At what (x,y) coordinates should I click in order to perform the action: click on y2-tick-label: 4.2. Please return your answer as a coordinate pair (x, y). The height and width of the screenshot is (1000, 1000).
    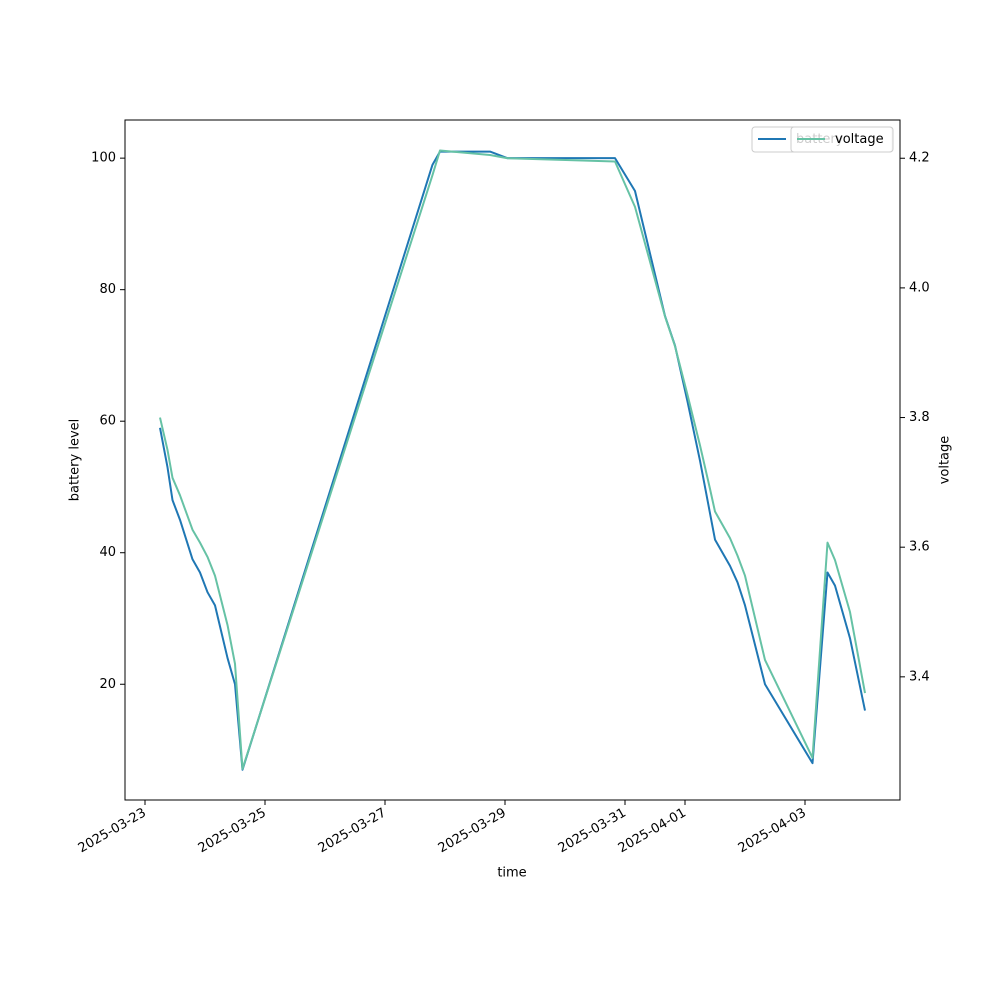
    Looking at the image, I should click on (919, 158).